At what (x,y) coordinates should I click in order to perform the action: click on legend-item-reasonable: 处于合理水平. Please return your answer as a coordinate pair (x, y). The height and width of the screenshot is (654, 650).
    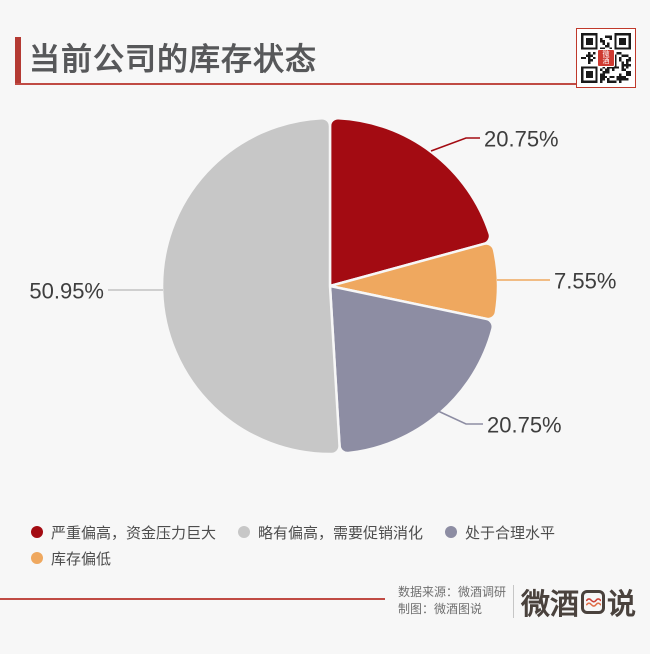
    Looking at the image, I should click on (500, 532).